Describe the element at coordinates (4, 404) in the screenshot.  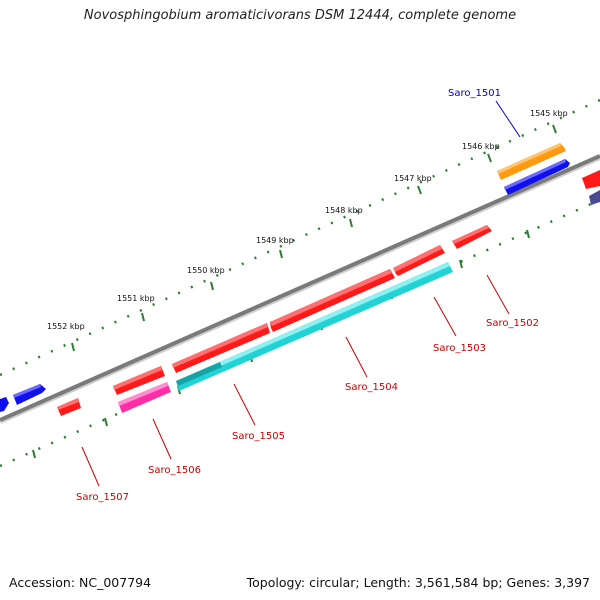
I see `gene-left-blue-partial` at that location.